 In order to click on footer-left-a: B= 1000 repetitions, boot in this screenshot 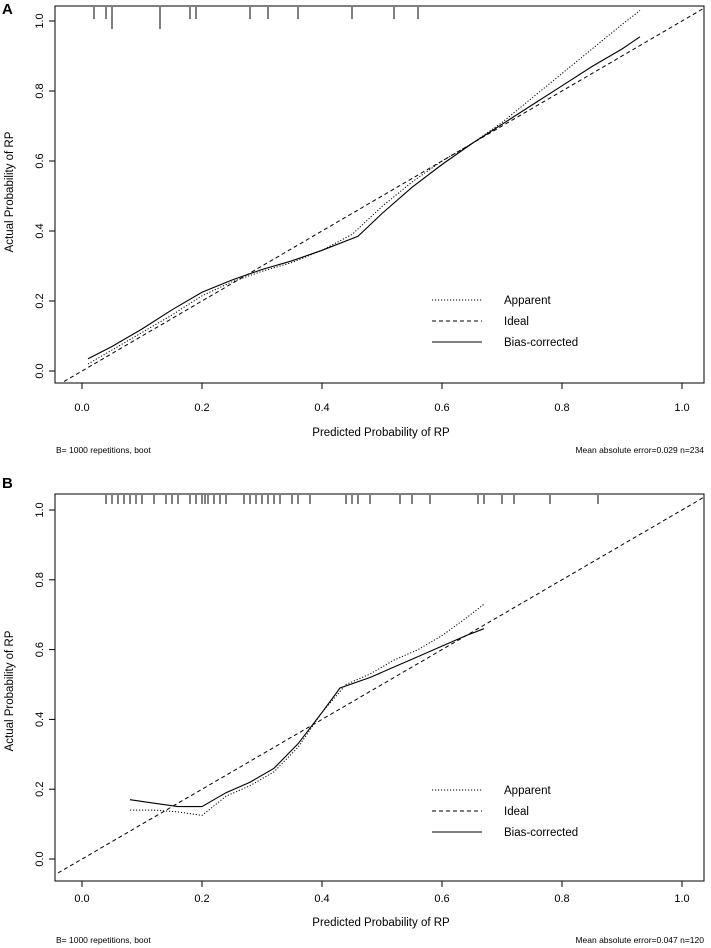, I will do `click(103, 450)`.